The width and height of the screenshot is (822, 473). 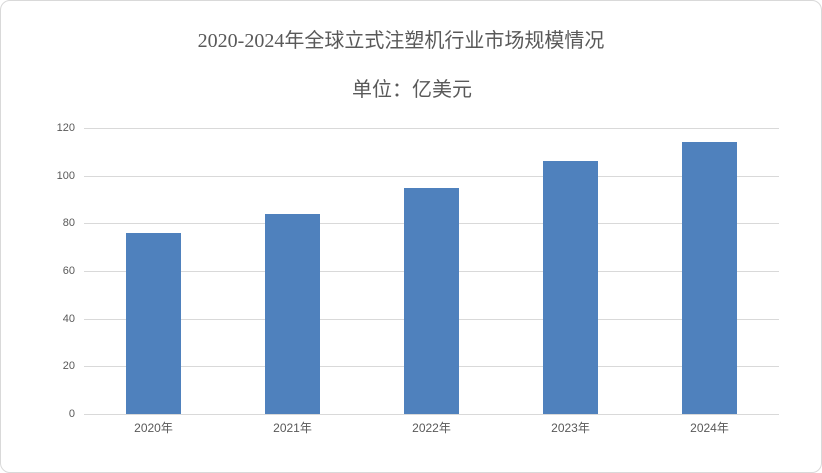 What do you see at coordinates (68, 271) in the screenshot?
I see `y-tick-label: 60` at bounding box center [68, 271].